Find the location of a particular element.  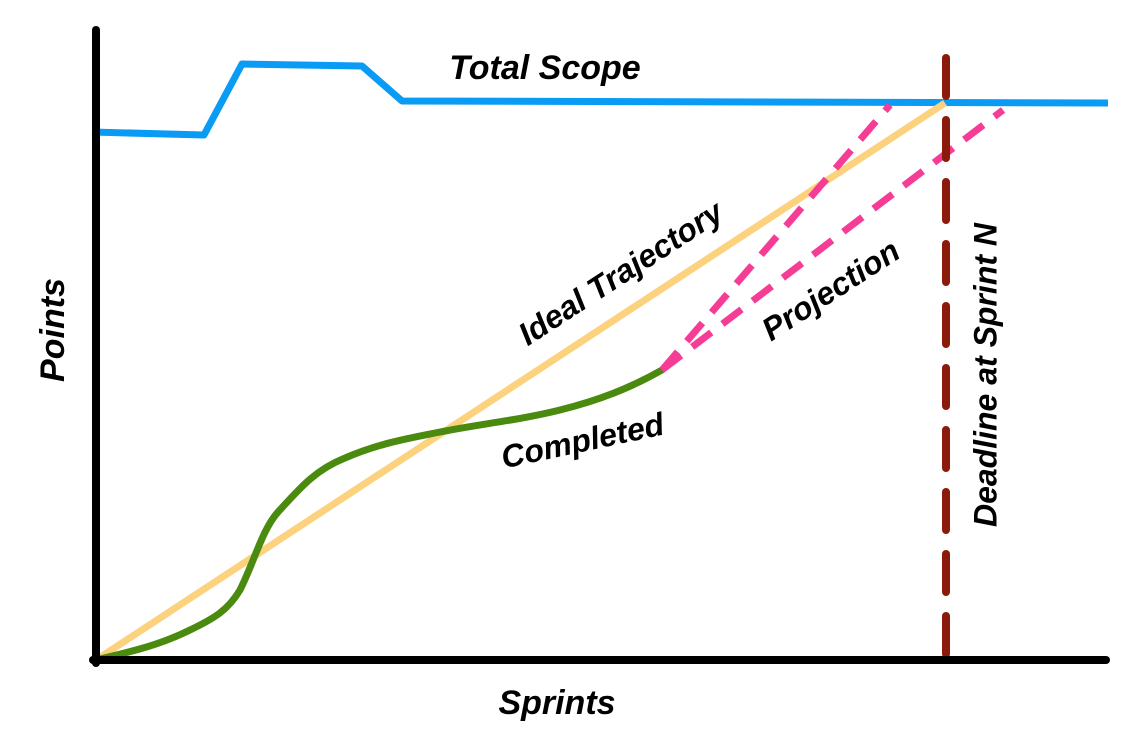

y-axis-label: Points is located at coordinates (53, 330).